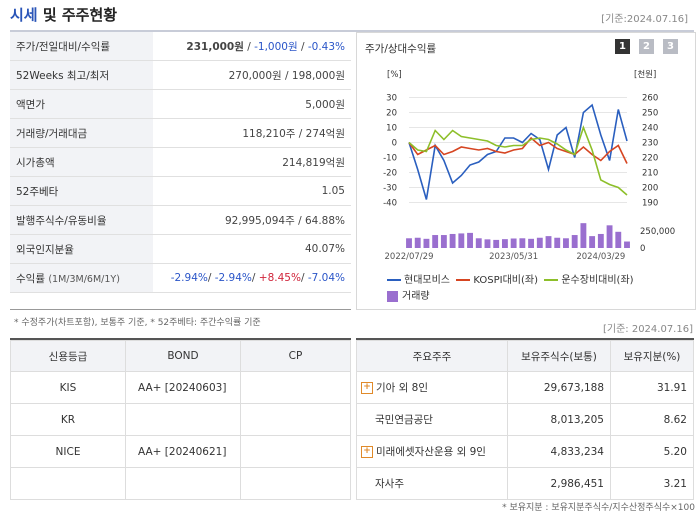 Image resolution: width=699 pixels, height=521 pixels. I want to click on table-row: + 미래에셋자산운용 외 9인 4,833,234 5.20, so click(525, 451).